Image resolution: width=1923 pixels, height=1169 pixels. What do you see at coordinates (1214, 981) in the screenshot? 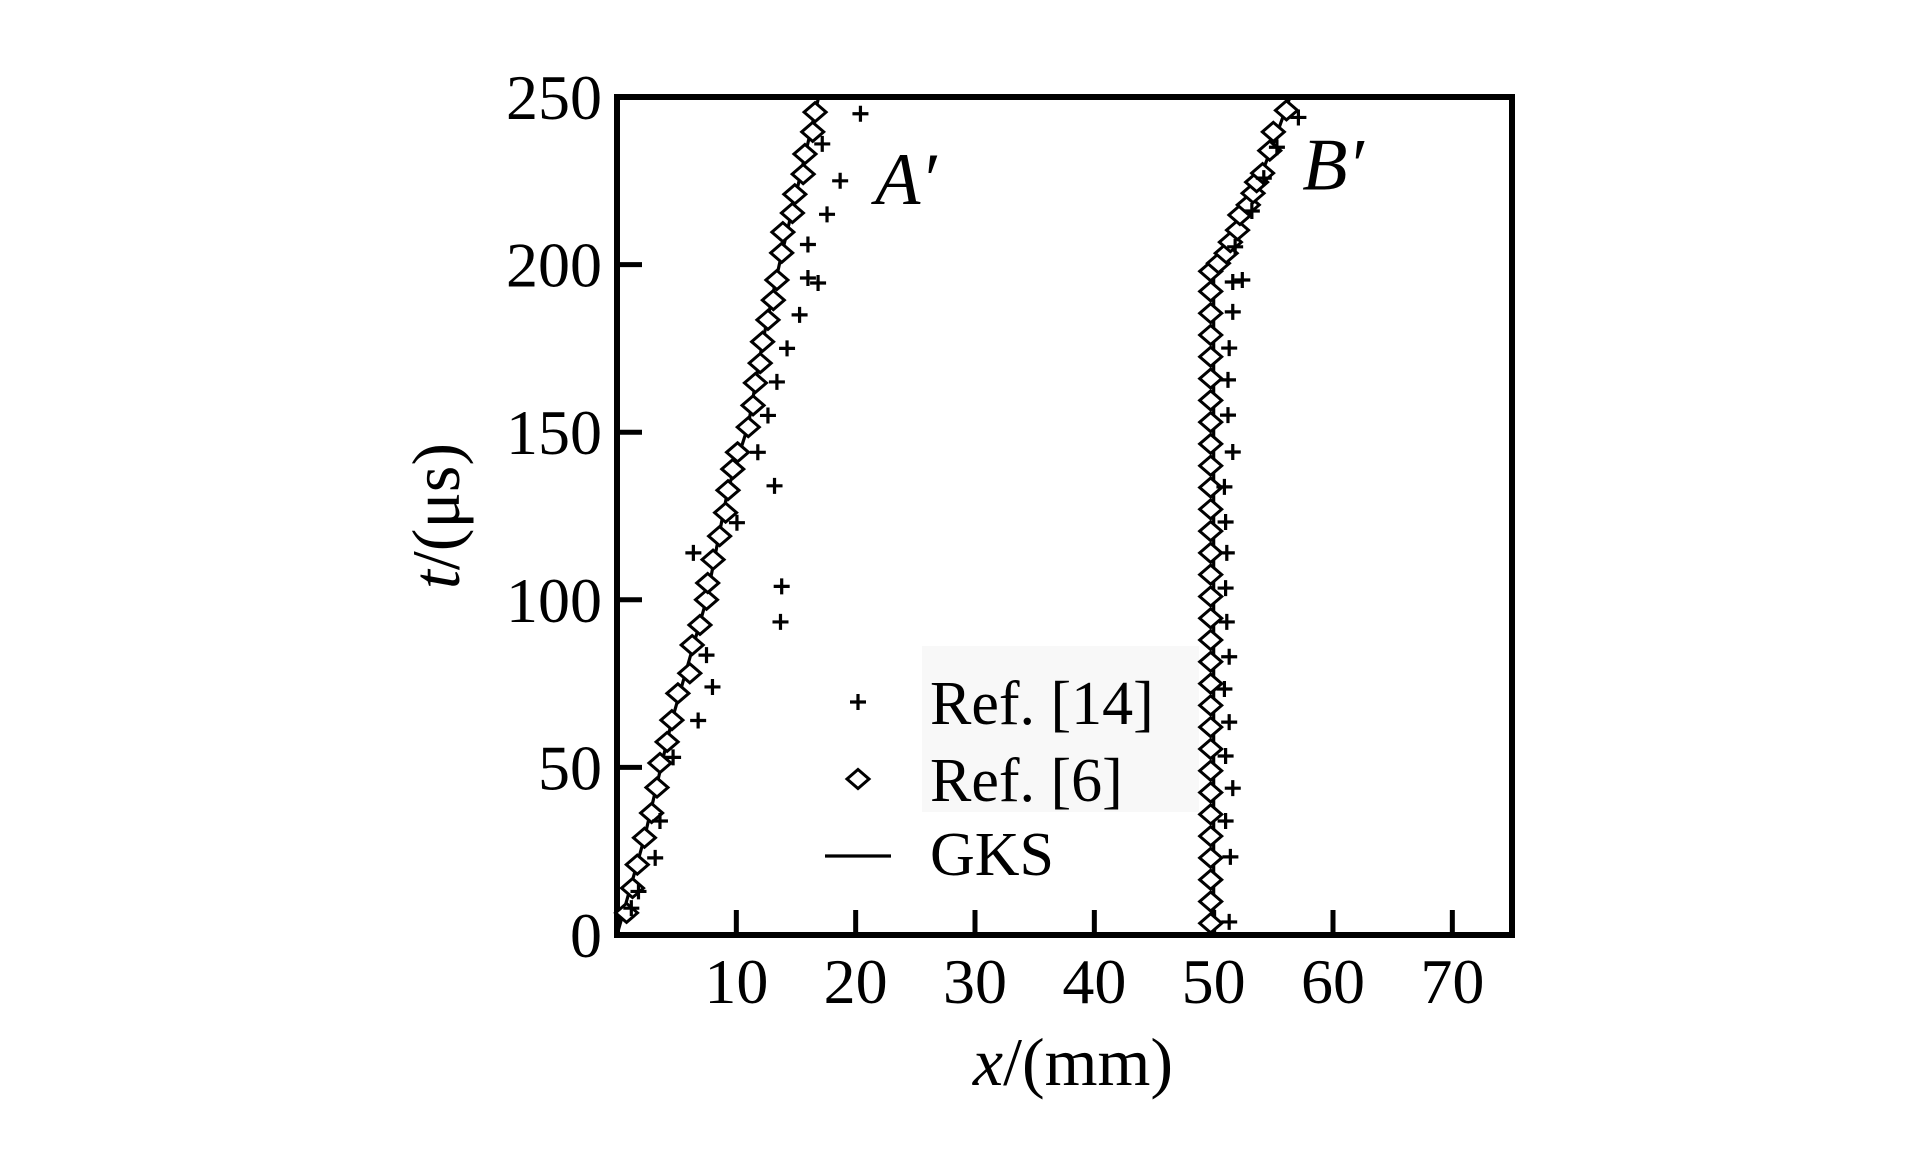
I see `x-axis-tick-label: 50` at bounding box center [1214, 981].